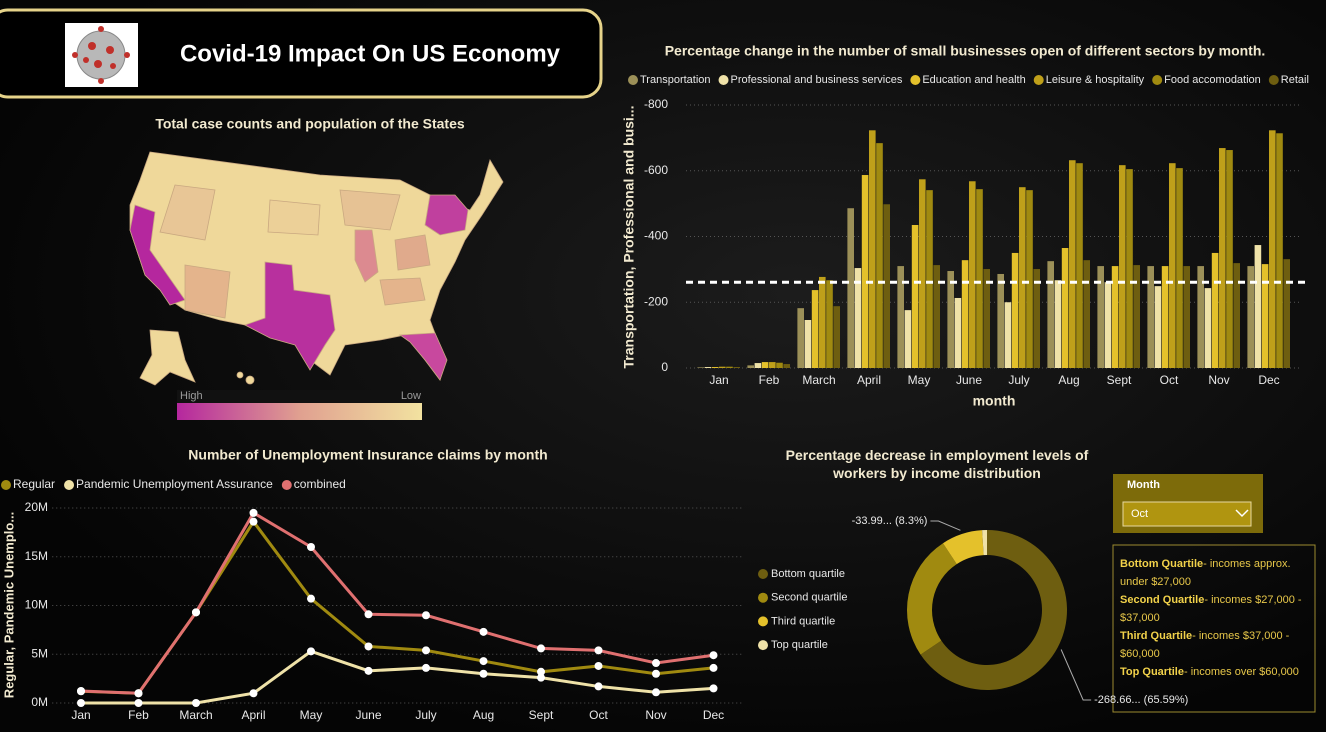 Image resolution: width=1326 pixels, height=732 pixels. What do you see at coordinates (1205, 573) in the screenshot?
I see `note-text: - incomes approx. under $27,000` at bounding box center [1205, 573].